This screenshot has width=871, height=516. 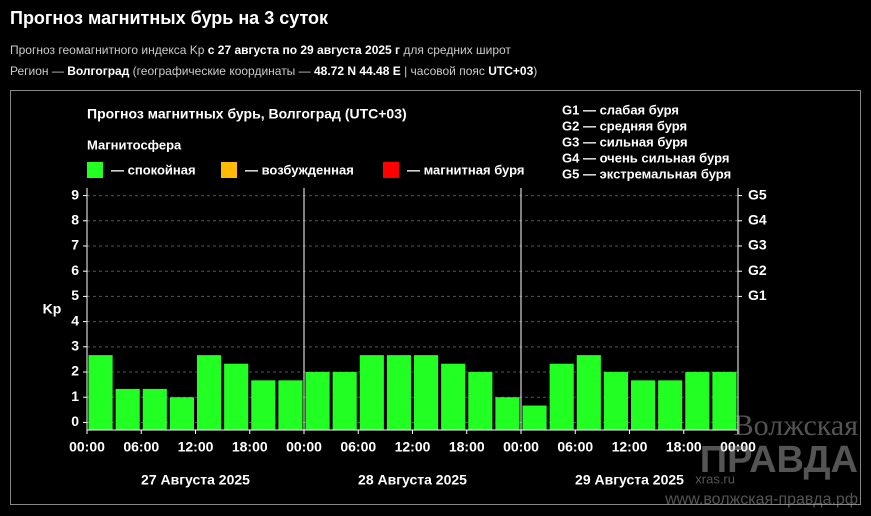 I want to click on y2-tick-label: G2, so click(x=757, y=270).